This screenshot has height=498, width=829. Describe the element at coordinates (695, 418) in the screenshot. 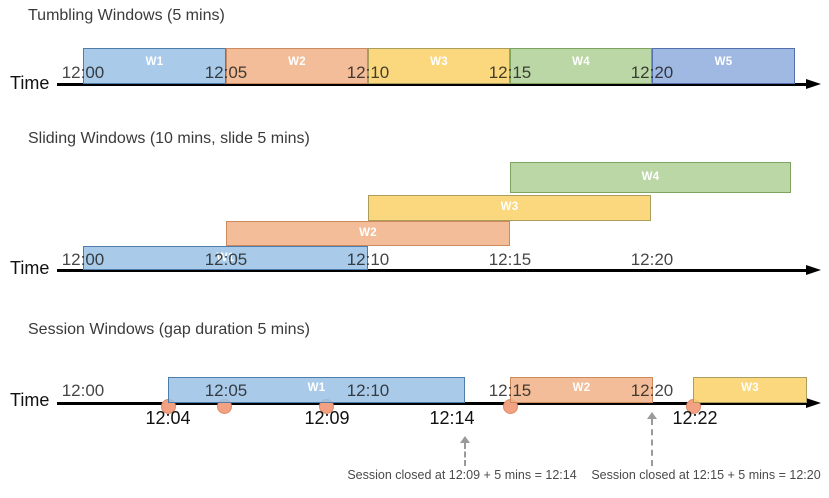

I see `event-time-label: 12:22` at that location.